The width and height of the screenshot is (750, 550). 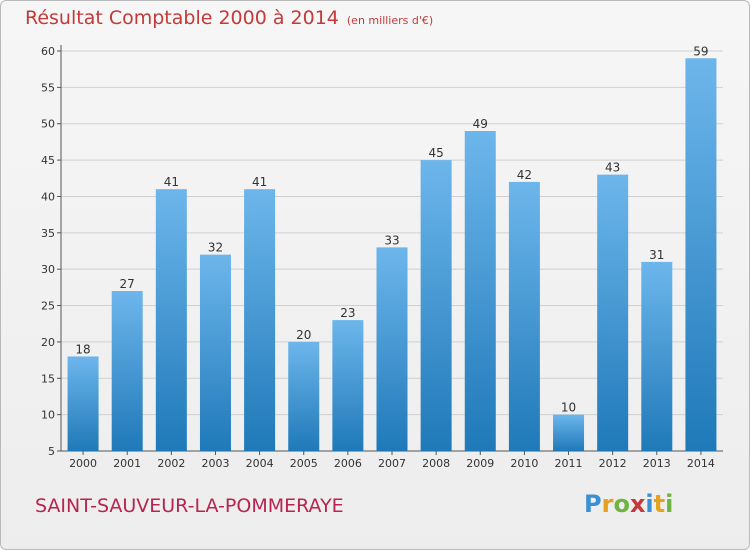 I want to click on data-label: 20, so click(x=303, y=335).